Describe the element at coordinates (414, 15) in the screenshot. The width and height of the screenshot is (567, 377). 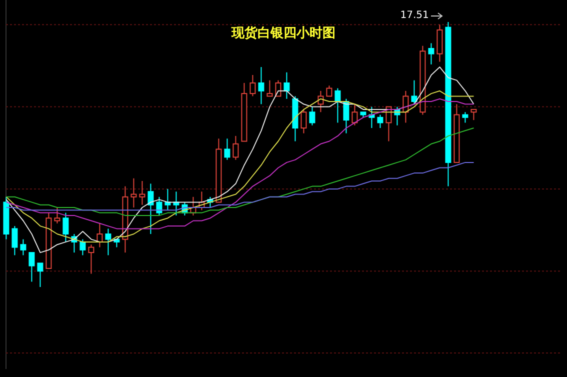
I see `text: 17.51` at that location.